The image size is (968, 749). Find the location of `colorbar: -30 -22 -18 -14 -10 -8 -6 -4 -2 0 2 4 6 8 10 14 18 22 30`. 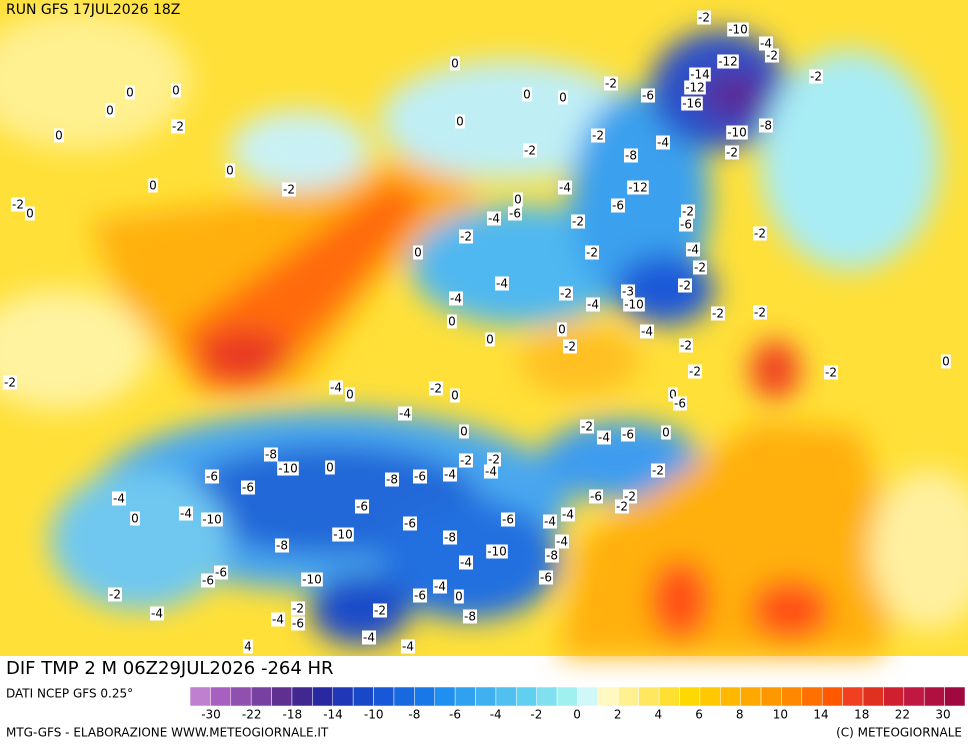

colorbar: -30 -22 -18 -14 -10 -8 -6 -4 -2 0 2 4 6 8 10 14 18 22 30 is located at coordinates (577, 704).